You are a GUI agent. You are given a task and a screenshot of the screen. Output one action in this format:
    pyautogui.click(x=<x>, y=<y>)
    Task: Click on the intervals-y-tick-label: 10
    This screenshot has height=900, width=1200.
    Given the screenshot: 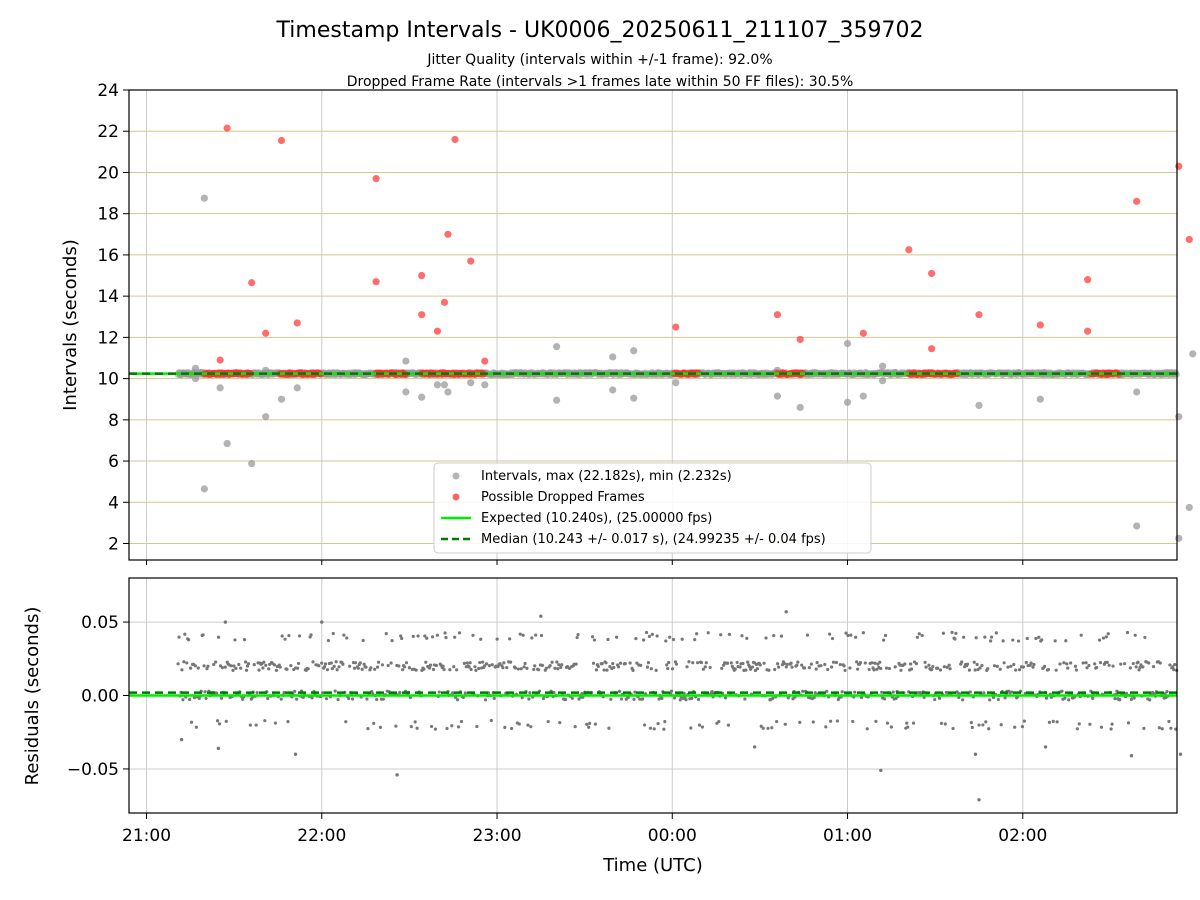 What is the action you would take?
    pyautogui.click(x=108, y=380)
    